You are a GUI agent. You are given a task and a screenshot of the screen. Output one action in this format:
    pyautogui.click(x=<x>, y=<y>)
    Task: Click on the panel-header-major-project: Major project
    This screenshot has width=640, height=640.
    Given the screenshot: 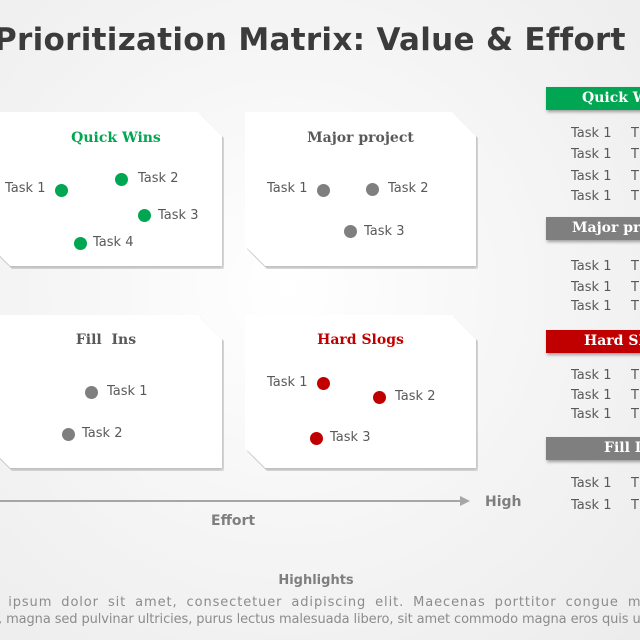 What is the action you would take?
    pyautogui.click(x=593, y=228)
    